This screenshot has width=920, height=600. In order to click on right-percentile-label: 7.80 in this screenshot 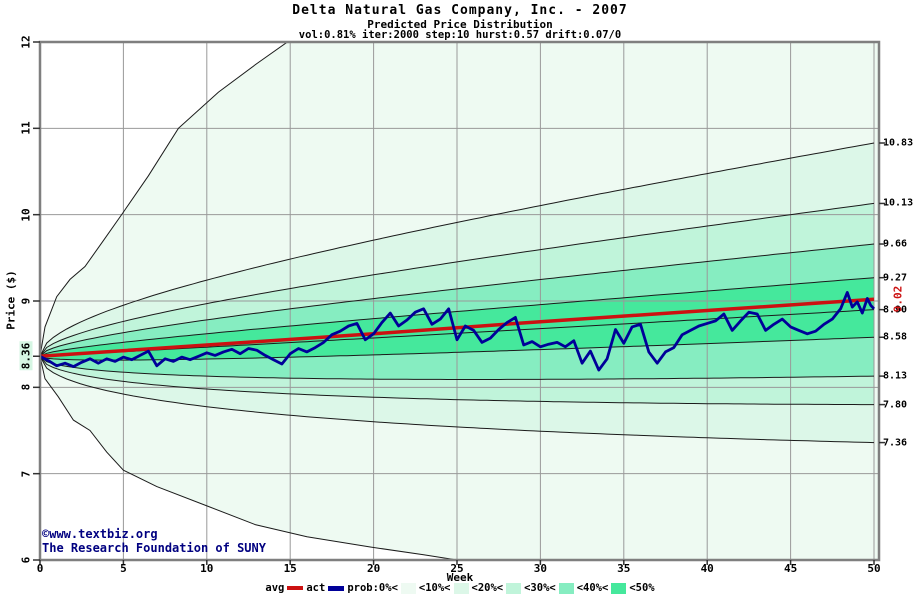, I will do `click(895, 405)`.